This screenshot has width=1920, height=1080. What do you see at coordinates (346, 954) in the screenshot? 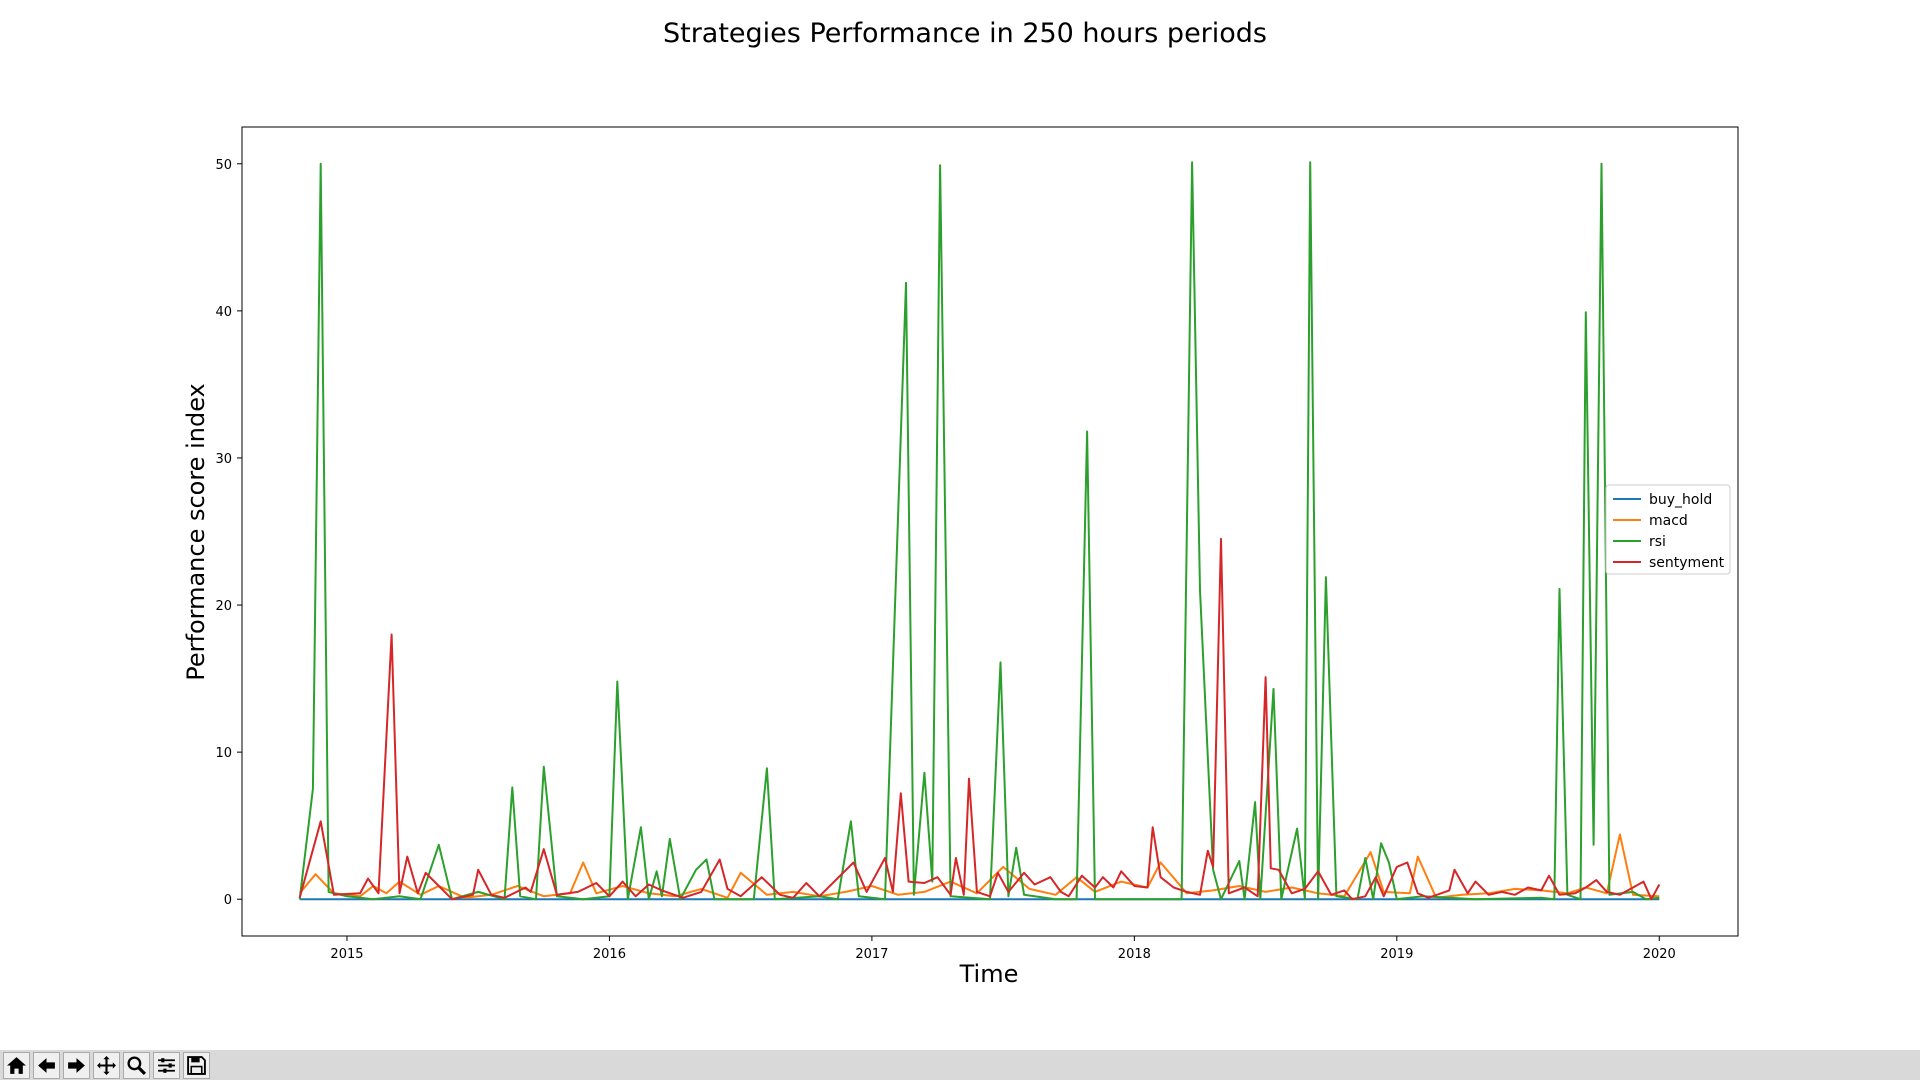
I see `x-tick-label: 2015` at bounding box center [346, 954].